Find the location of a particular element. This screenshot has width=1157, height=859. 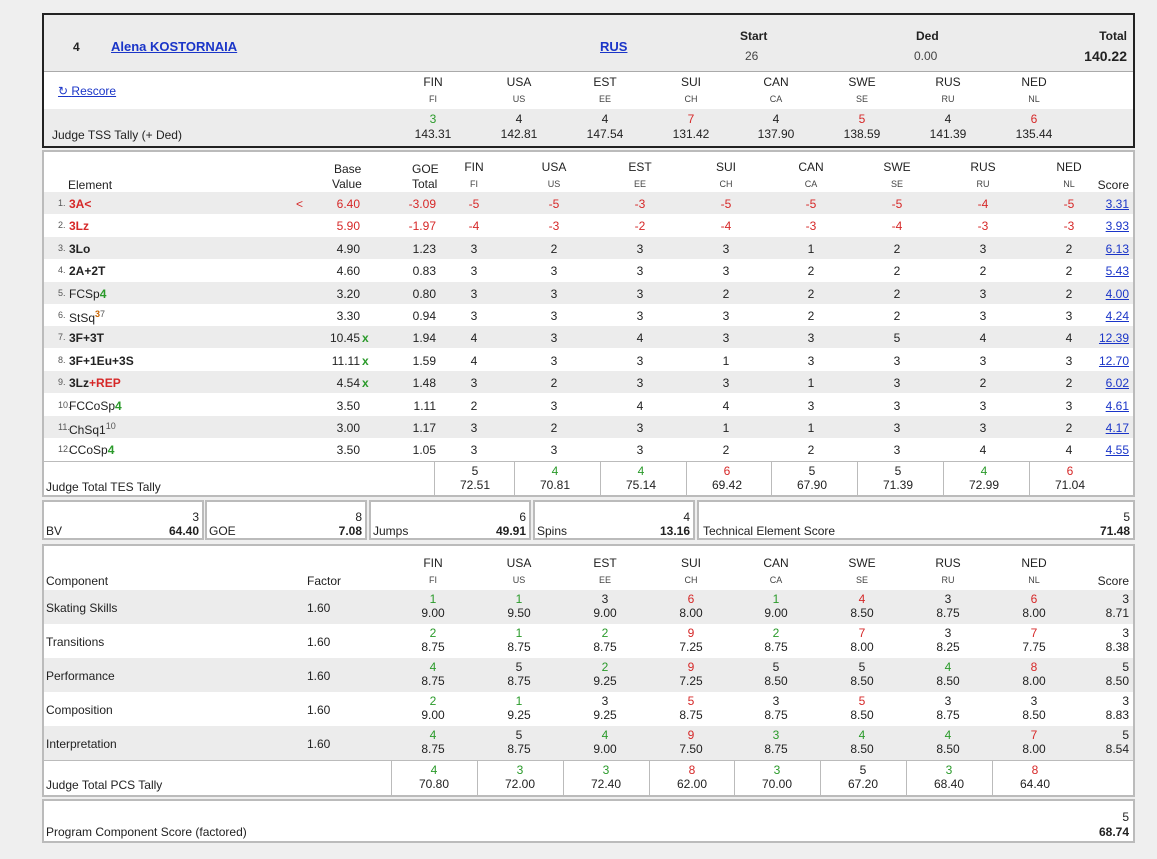

component-judge-cell: 7 7.75 is located at coordinates (1034, 640).